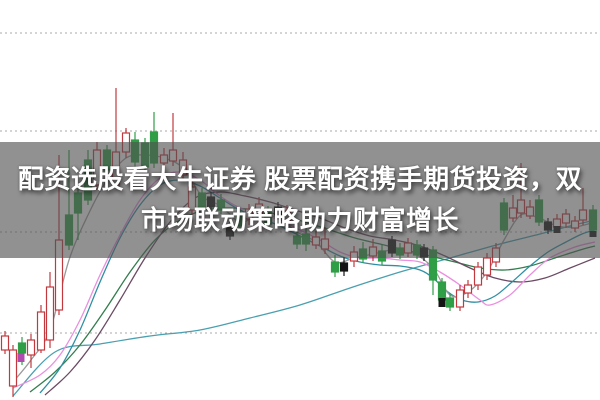 This screenshot has height=400, width=600. What do you see at coordinates (300, 179) in the screenshot?
I see `headline-line1: 配资选股看大牛证券 股票配资携手期货投资，双` at bounding box center [300, 179].